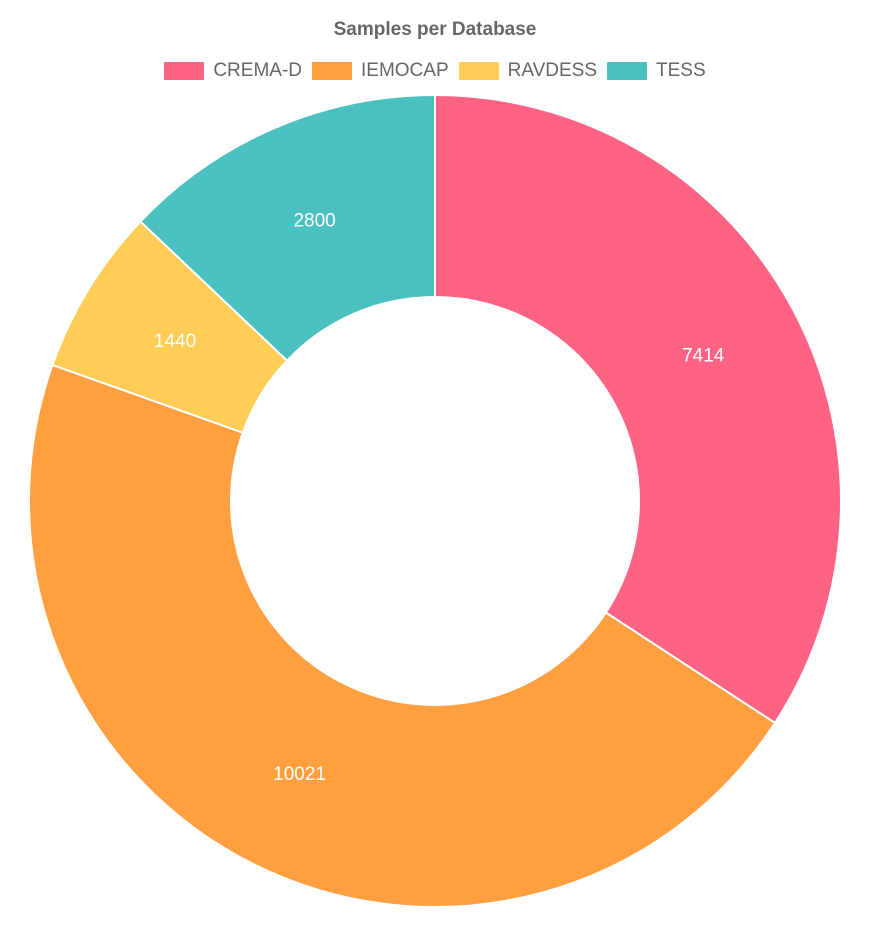 Image resolution: width=870 pixels, height=935 pixels. Describe the element at coordinates (703, 355) in the screenshot. I see `slice-label-crema-d: 7414` at that location.